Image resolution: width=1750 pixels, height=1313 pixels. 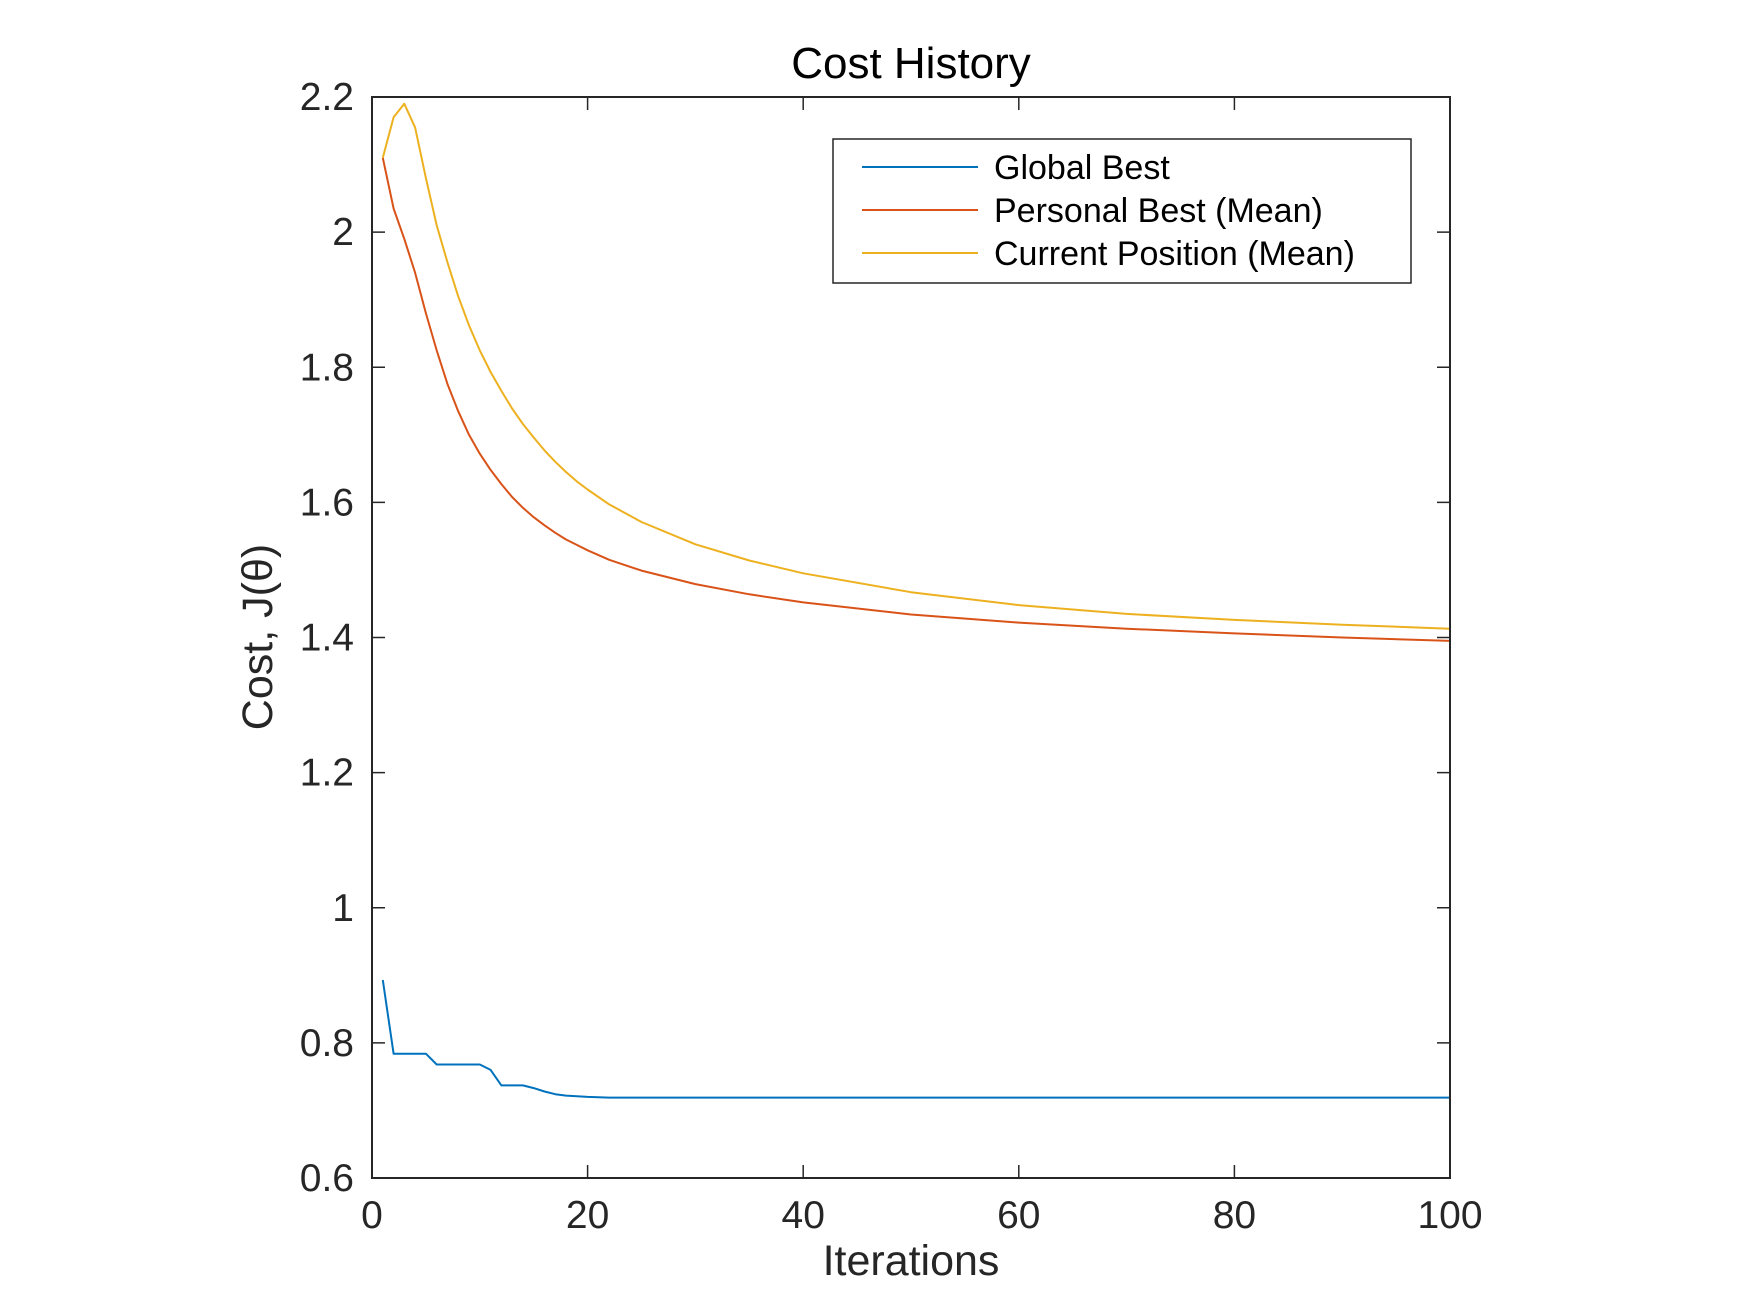 What do you see at coordinates (921, 1215) in the screenshot?
I see `x-tick-labels: 0 20 40 60 80 100` at bounding box center [921, 1215].